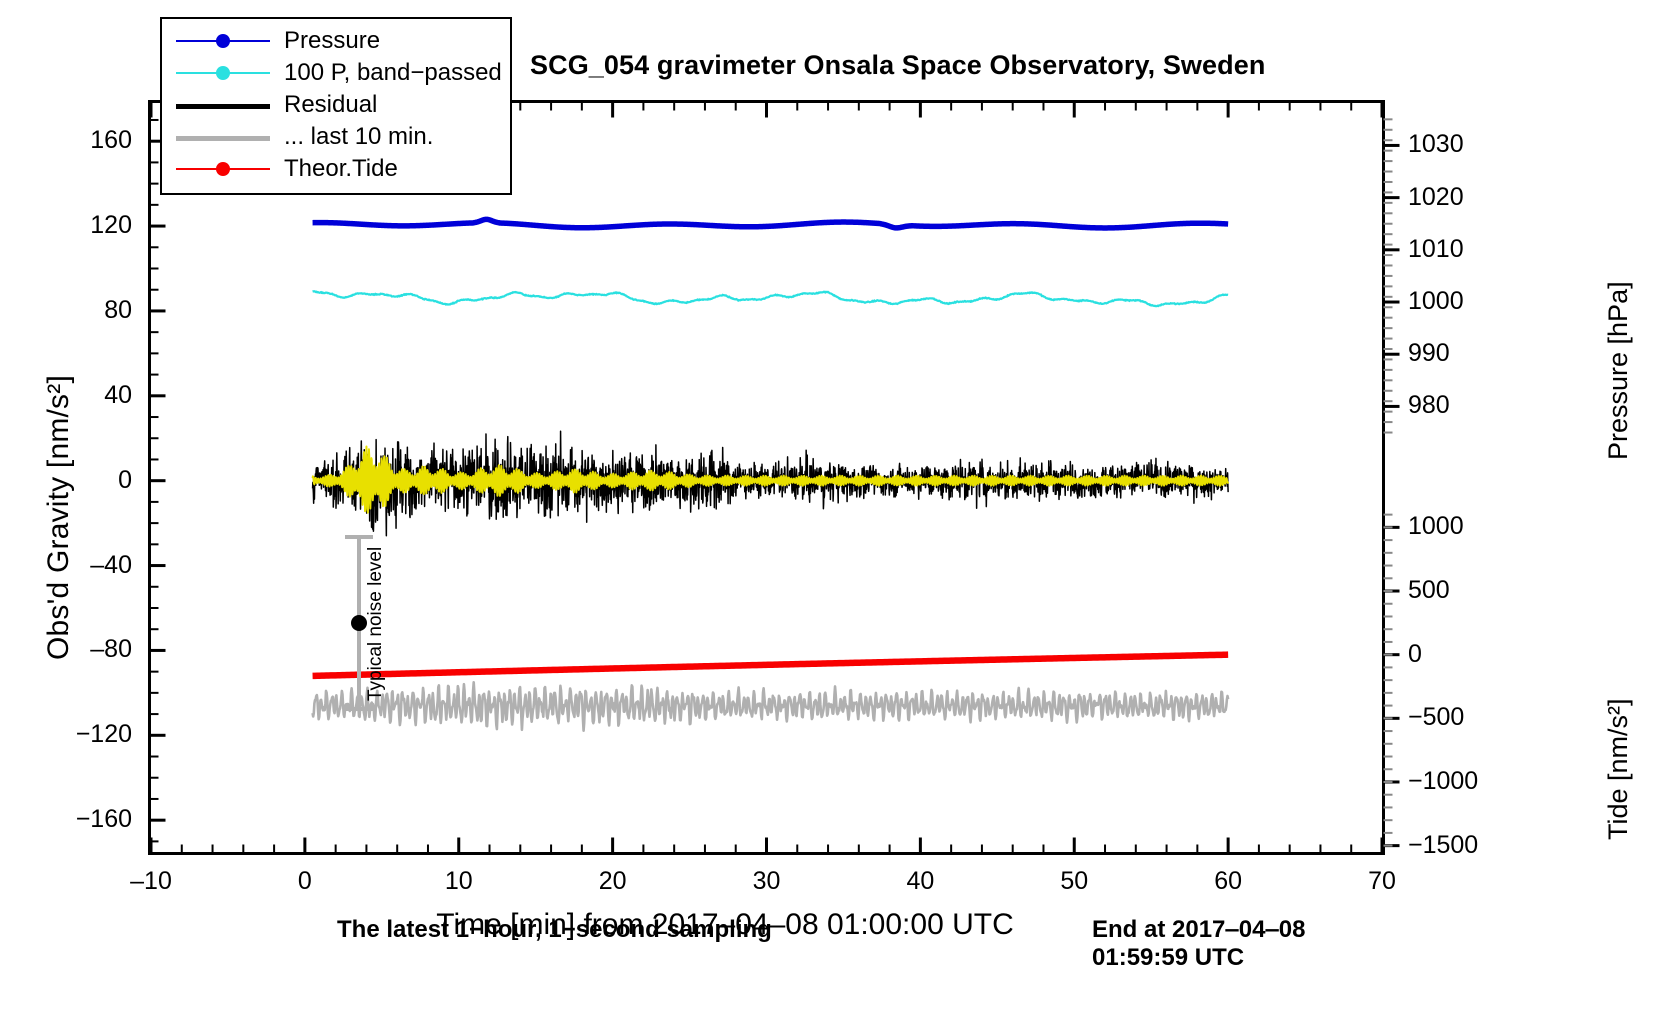 This screenshot has height=1020, width=1660. I want to click on tide-tick-label: 500, so click(1429, 590).